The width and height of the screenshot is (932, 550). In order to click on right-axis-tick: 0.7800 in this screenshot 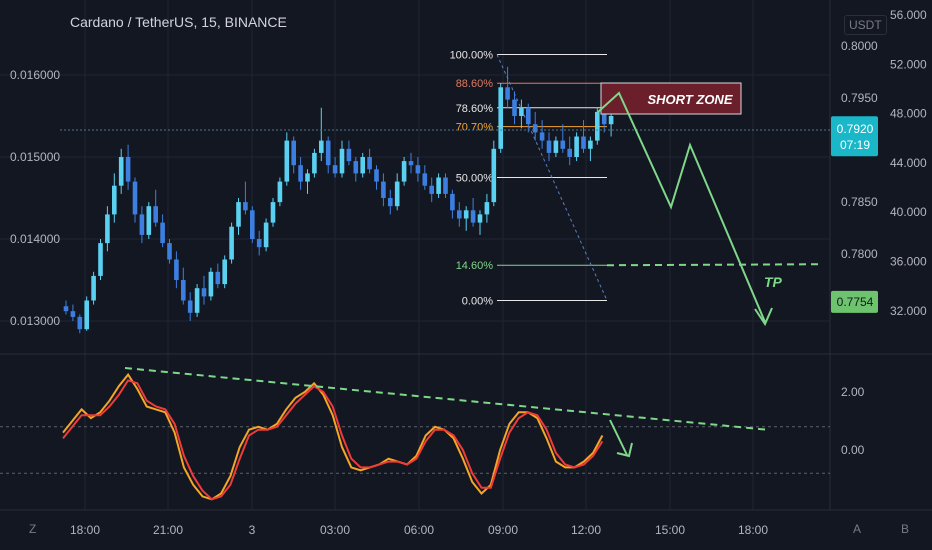, I will do `click(859, 254)`.